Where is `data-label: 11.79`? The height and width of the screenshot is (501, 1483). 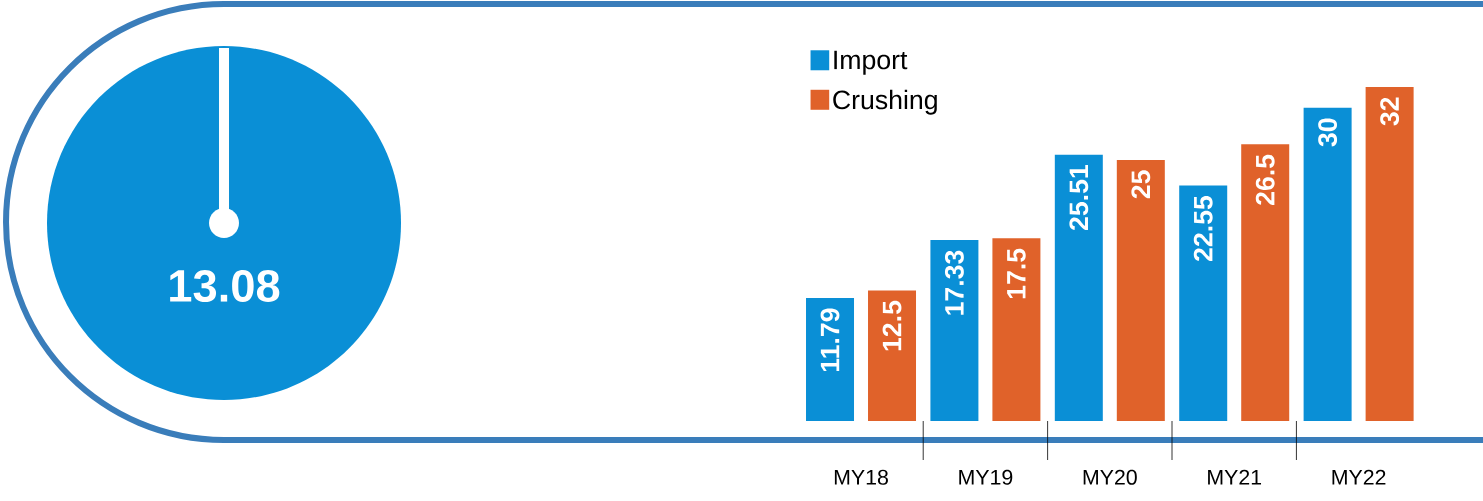
data-label: 11.79 is located at coordinates (830, 340).